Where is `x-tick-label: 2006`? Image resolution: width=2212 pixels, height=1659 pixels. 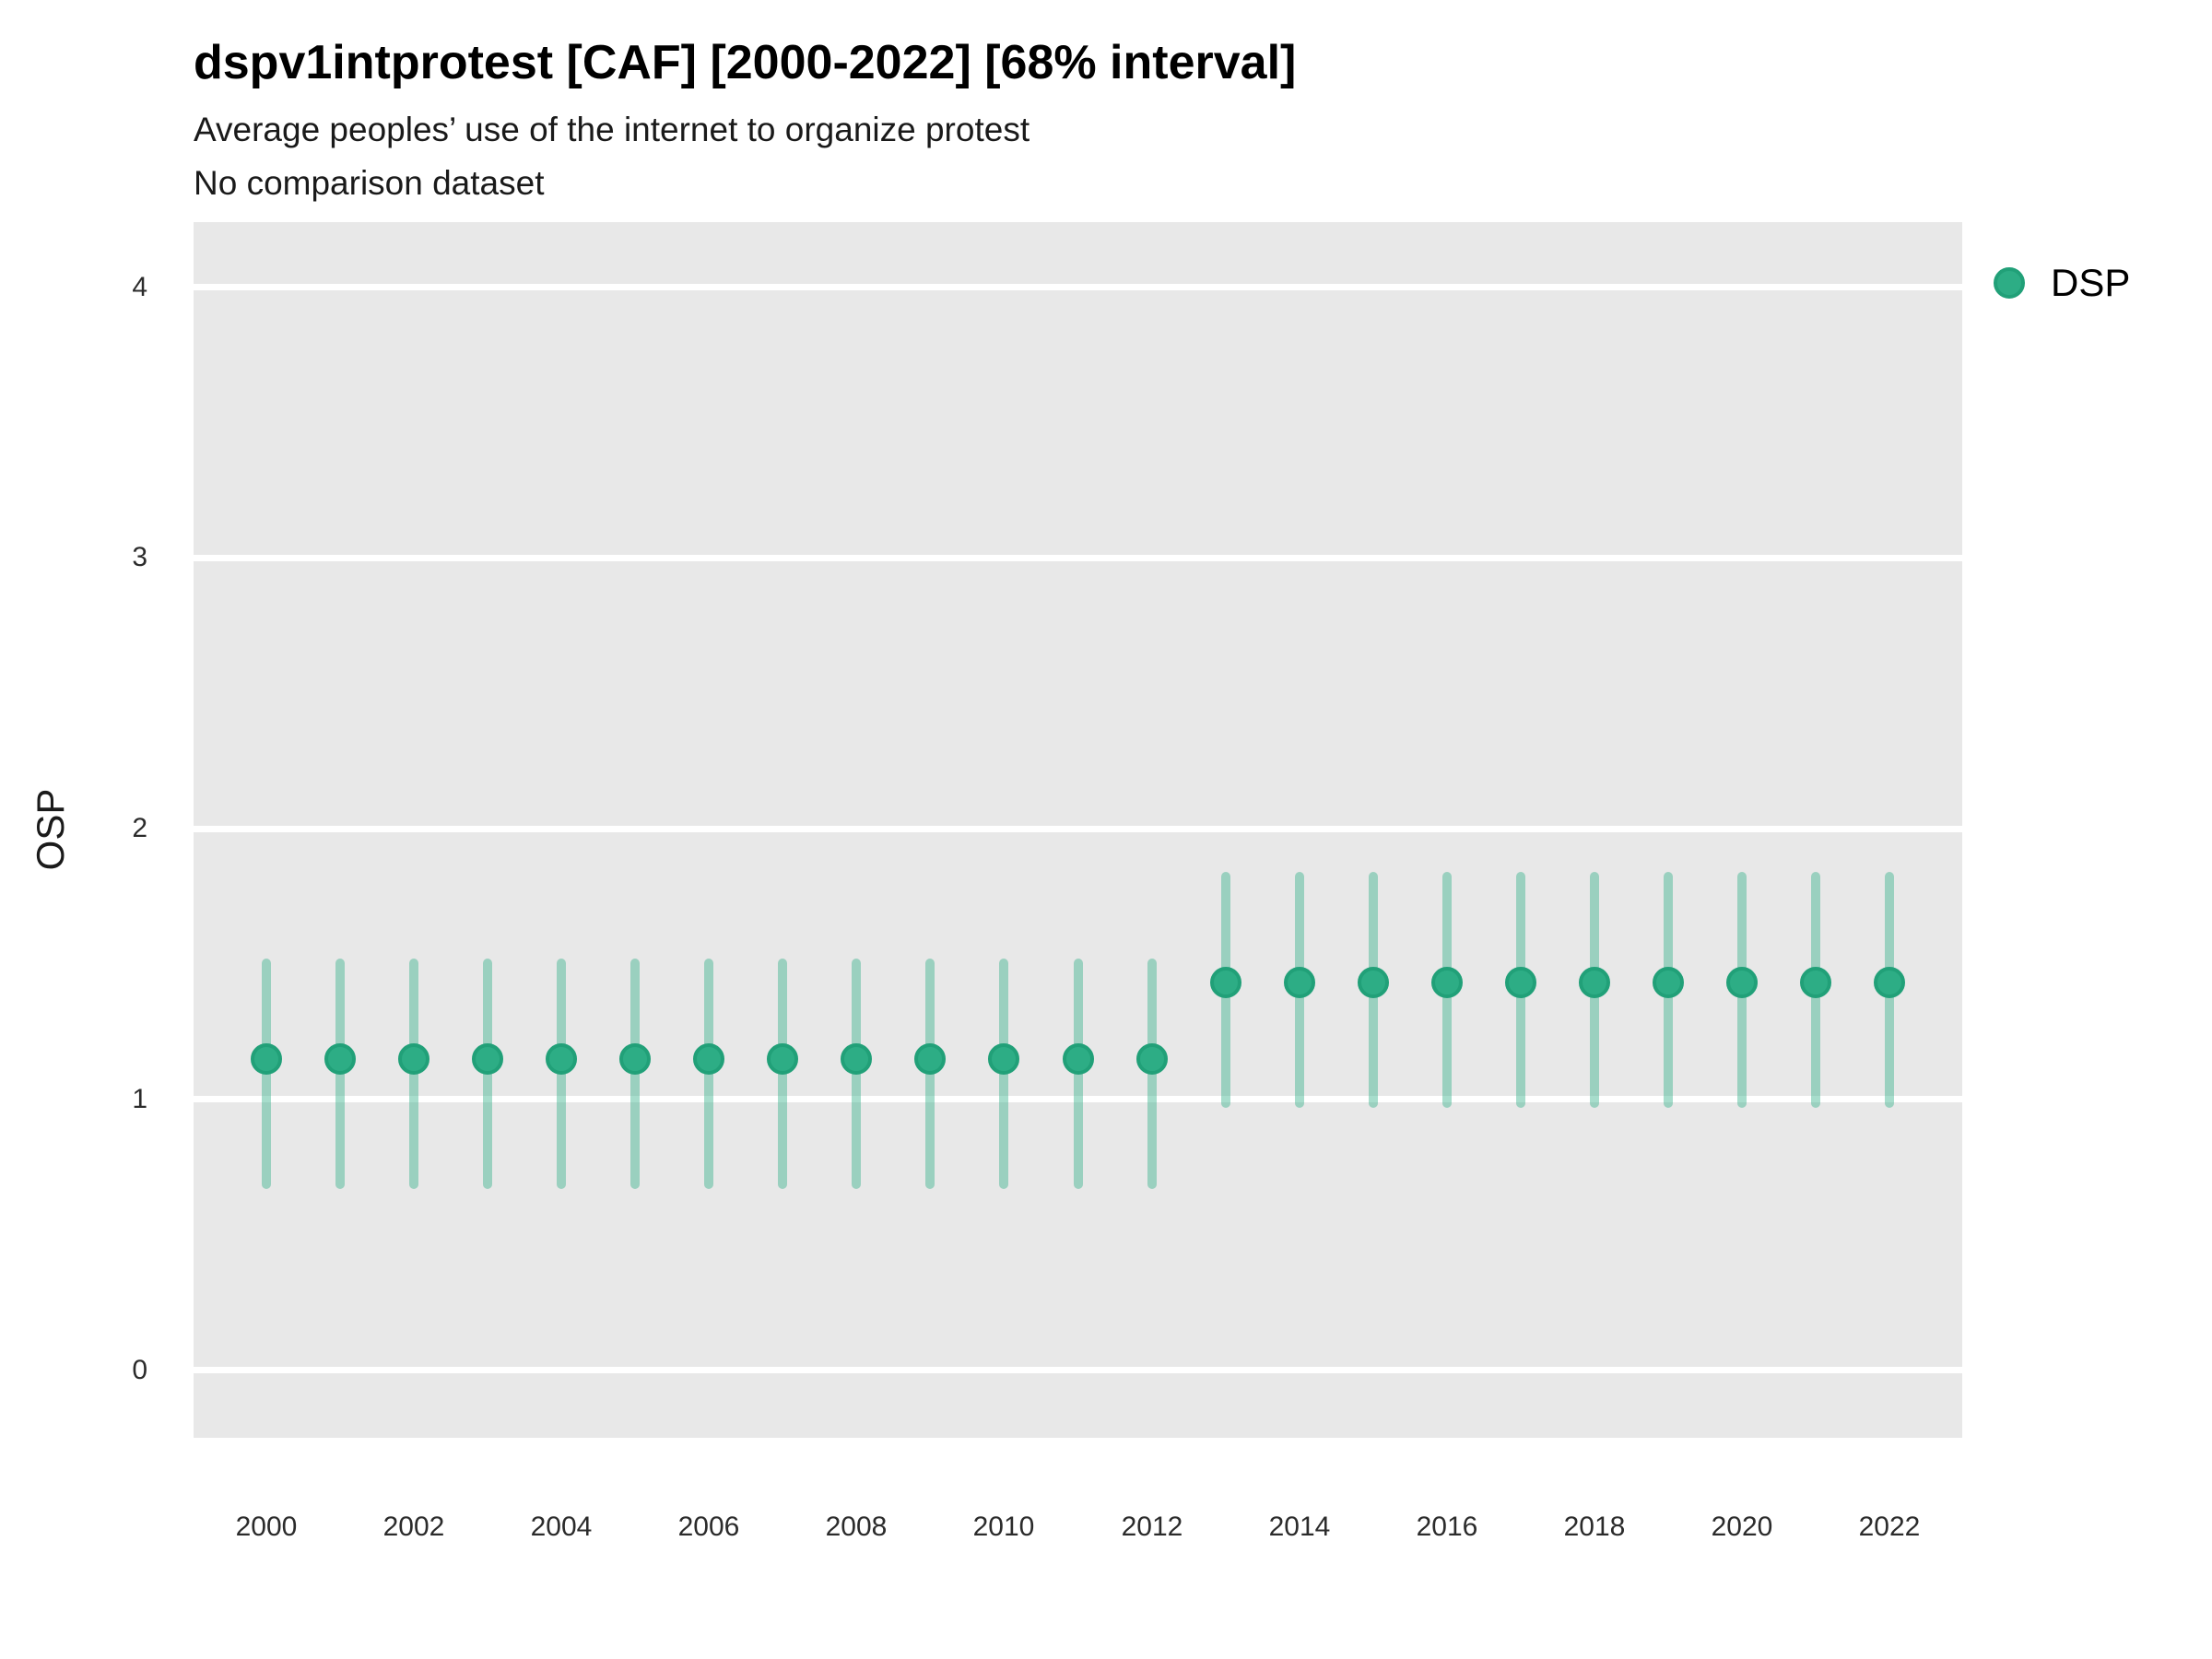
x-tick-label: 2006 is located at coordinates (708, 1527).